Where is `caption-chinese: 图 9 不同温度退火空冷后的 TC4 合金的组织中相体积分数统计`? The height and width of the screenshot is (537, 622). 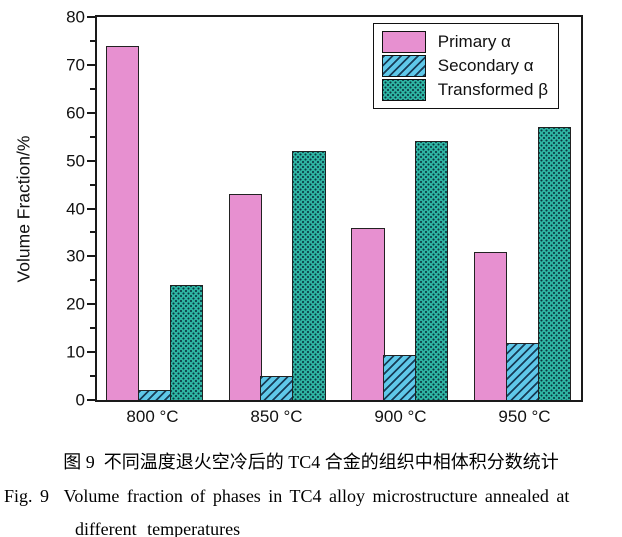
caption-chinese: 图 9 不同温度退火空冷后的 TC4 合金的组织中相体积分数统计 is located at coordinates (311, 462).